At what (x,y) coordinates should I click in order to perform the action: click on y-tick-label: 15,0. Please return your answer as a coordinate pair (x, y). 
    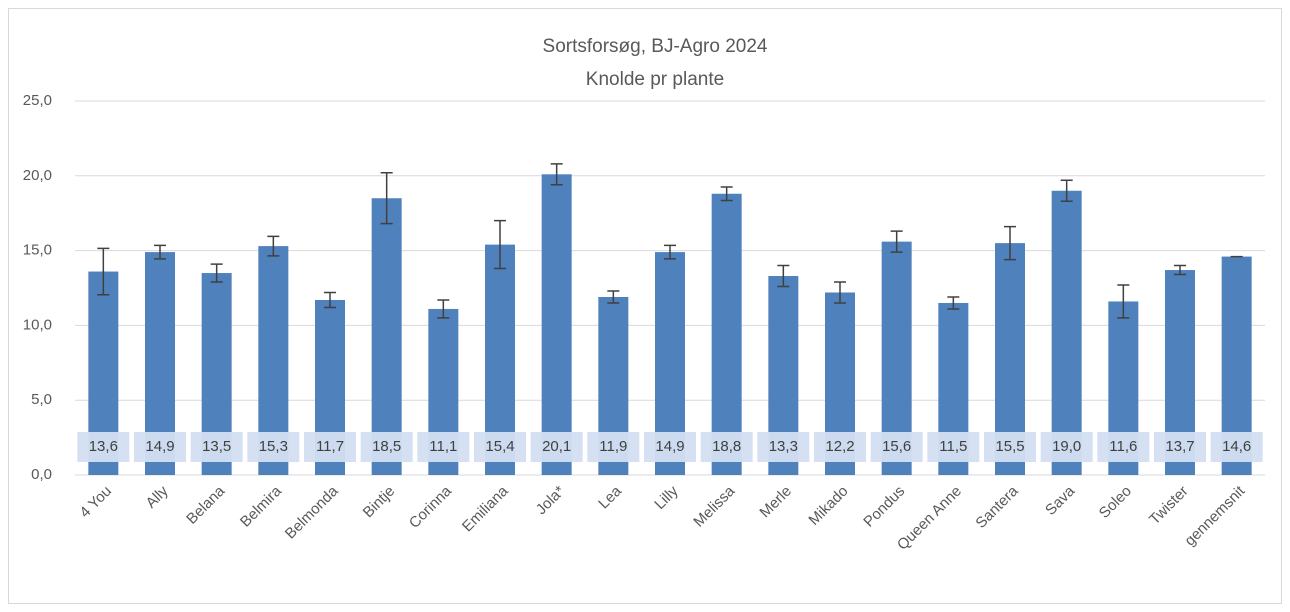
    Looking at the image, I should click on (37, 250).